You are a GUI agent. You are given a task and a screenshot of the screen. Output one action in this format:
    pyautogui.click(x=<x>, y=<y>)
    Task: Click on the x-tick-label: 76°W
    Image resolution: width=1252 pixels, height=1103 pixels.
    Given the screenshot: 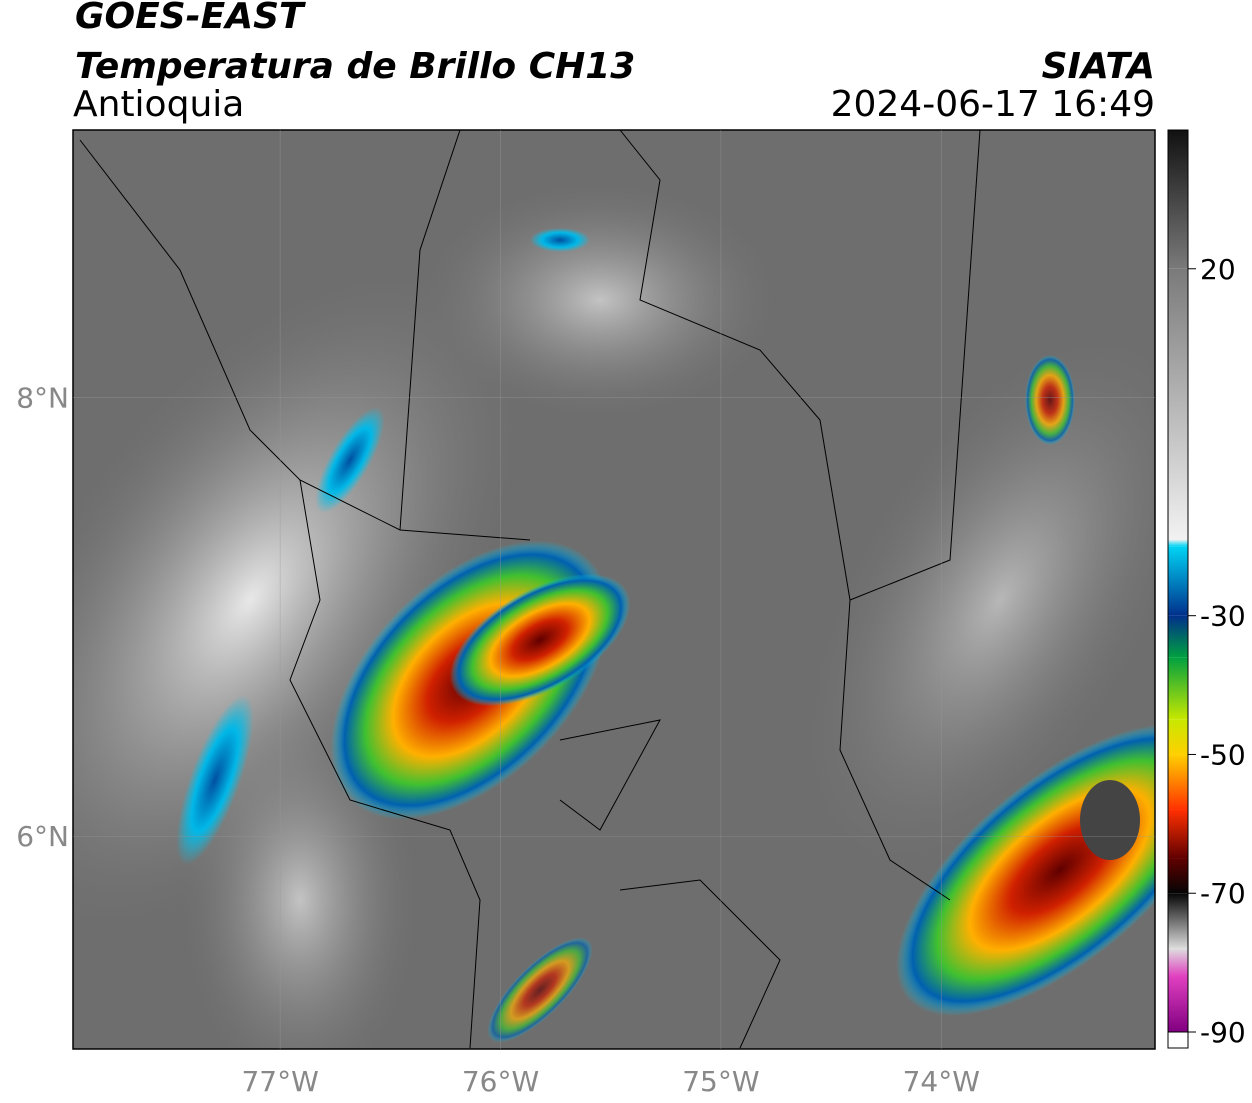 What is the action you would take?
    pyautogui.click(x=500, y=1081)
    